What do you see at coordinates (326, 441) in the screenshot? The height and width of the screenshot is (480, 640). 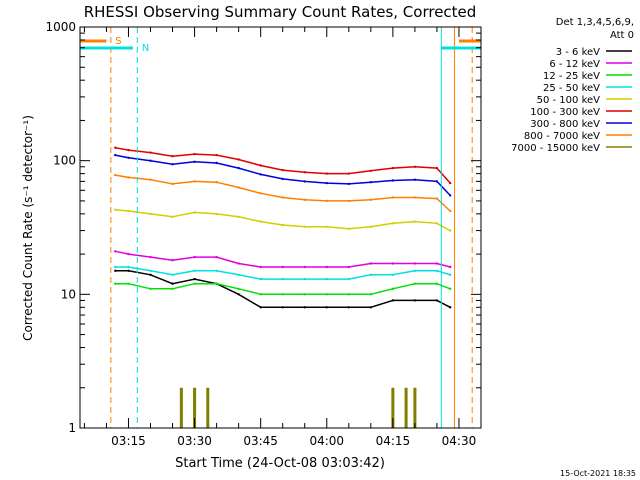 I see `x-tick-label: 04:00` at bounding box center [326, 441].